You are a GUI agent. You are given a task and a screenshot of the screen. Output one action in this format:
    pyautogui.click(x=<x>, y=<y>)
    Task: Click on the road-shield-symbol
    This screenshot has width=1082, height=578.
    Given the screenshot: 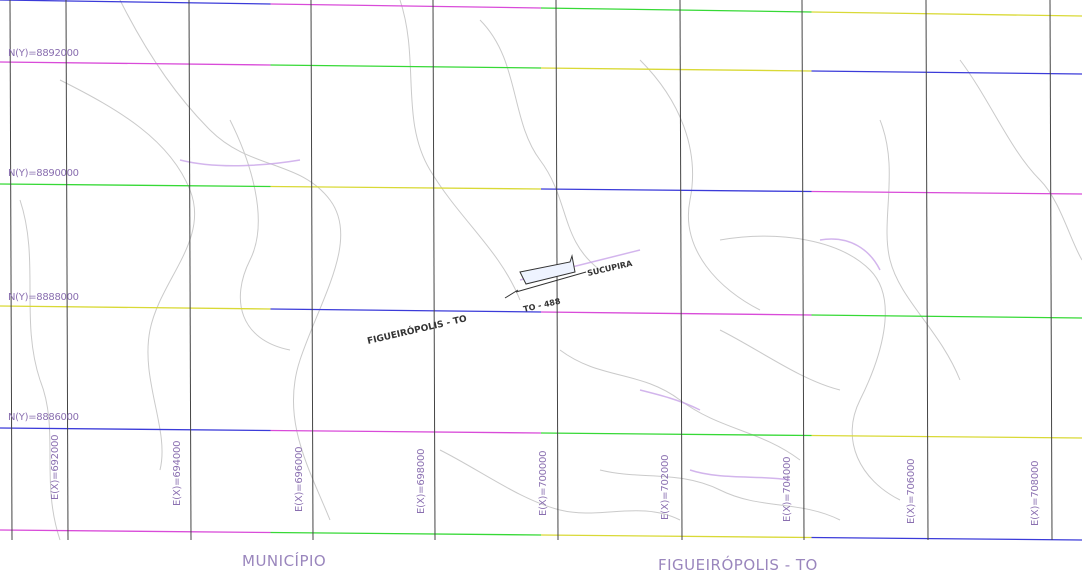 What is the action you would take?
    pyautogui.click(x=545, y=276)
    